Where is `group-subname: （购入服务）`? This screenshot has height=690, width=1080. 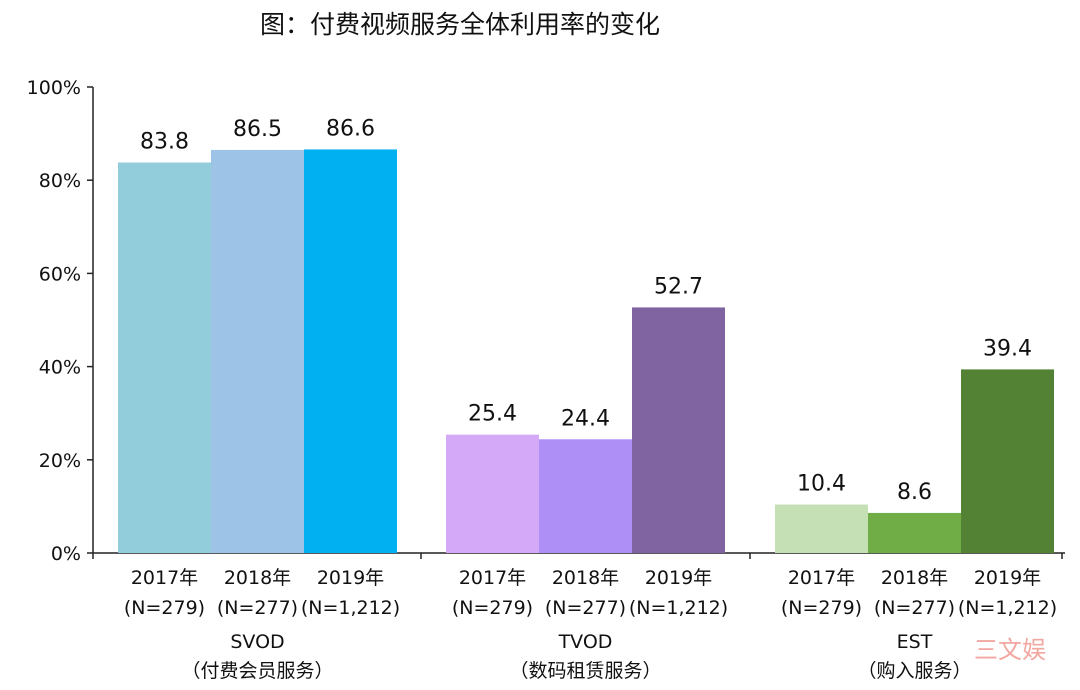
group-subname: （购入服务） is located at coordinates (914, 671).